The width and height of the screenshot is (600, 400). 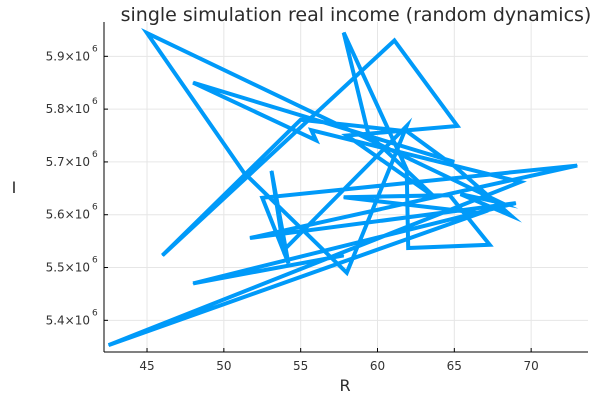 What do you see at coordinates (377, 366) in the screenshot?
I see `x-tick-label: 60` at bounding box center [377, 366].